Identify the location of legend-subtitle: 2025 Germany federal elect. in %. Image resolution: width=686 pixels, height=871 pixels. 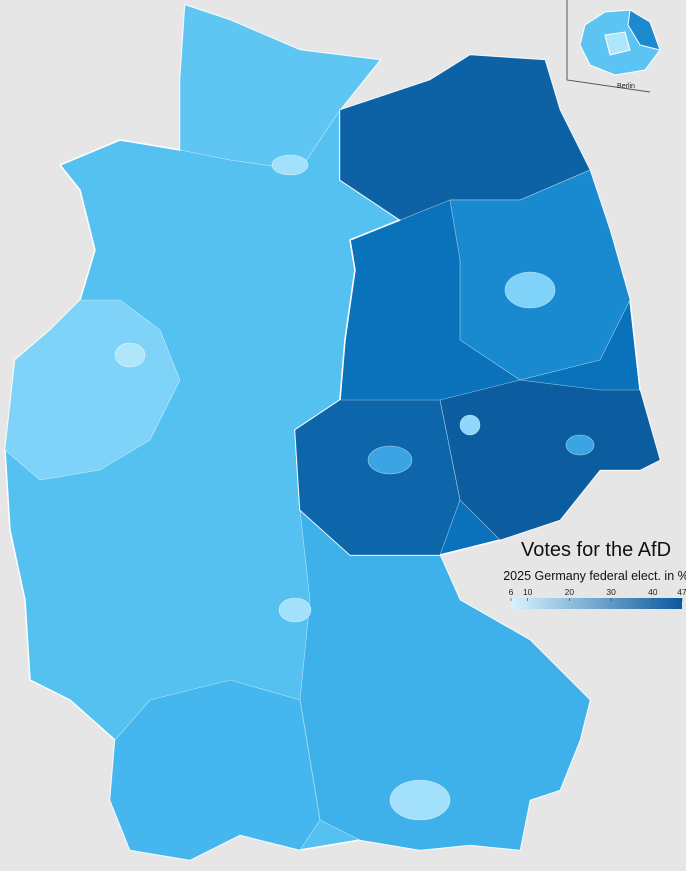
(594, 576).